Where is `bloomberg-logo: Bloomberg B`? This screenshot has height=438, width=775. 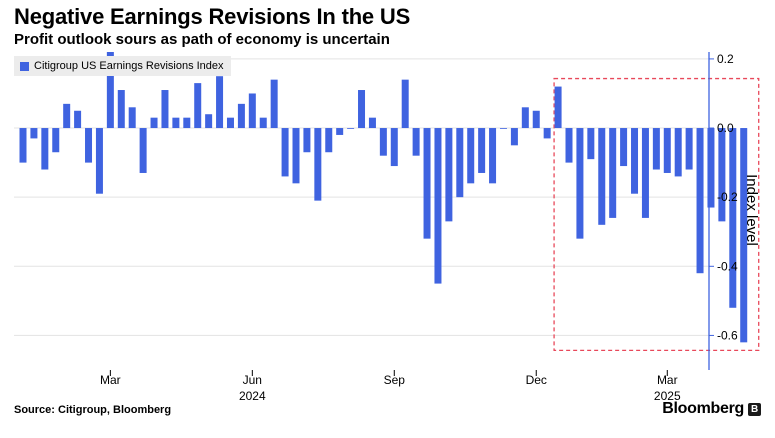 bloomberg-logo: Bloomberg B is located at coordinates (711, 409).